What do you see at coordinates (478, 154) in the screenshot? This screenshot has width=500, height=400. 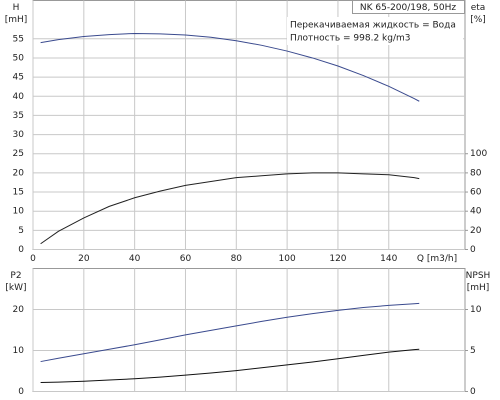 I see `y2-tick-label: 100` at bounding box center [478, 154].